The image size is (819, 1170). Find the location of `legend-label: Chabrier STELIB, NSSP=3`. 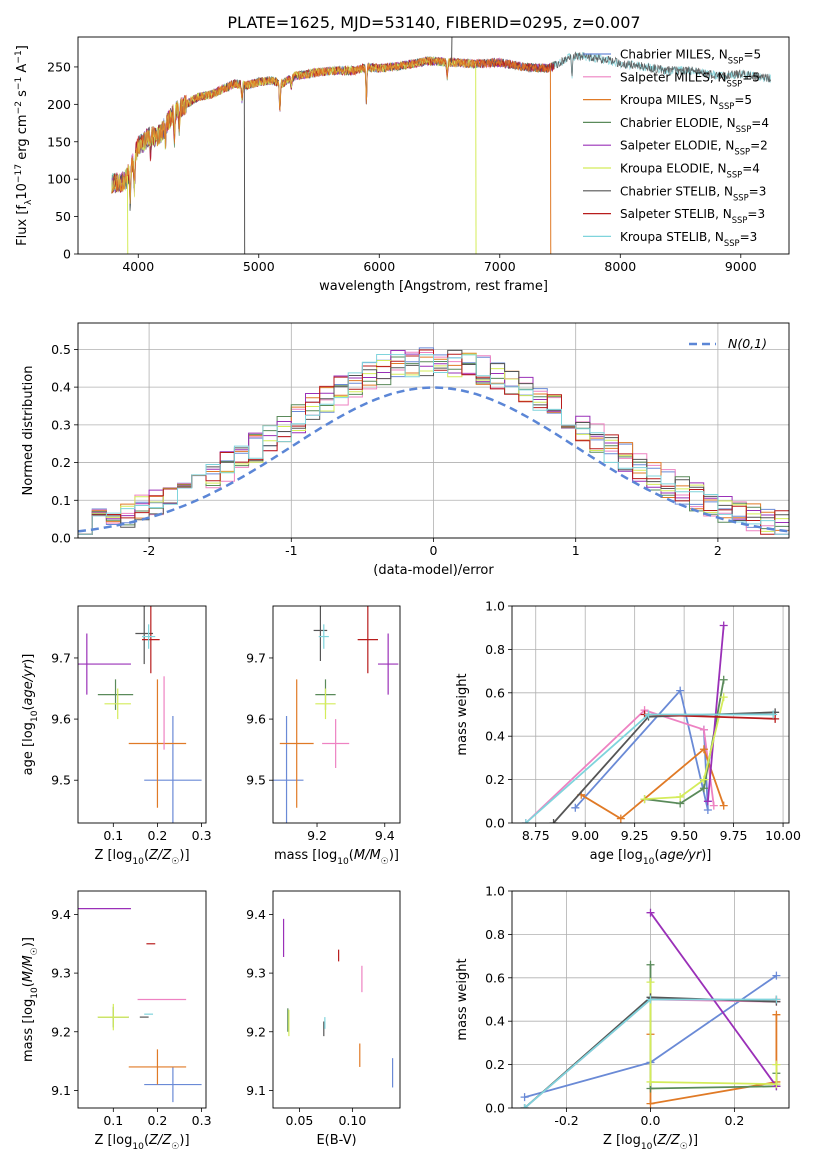

legend-label: Chabrier STELIB, NSSP=3 is located at coordinates (693, 193).